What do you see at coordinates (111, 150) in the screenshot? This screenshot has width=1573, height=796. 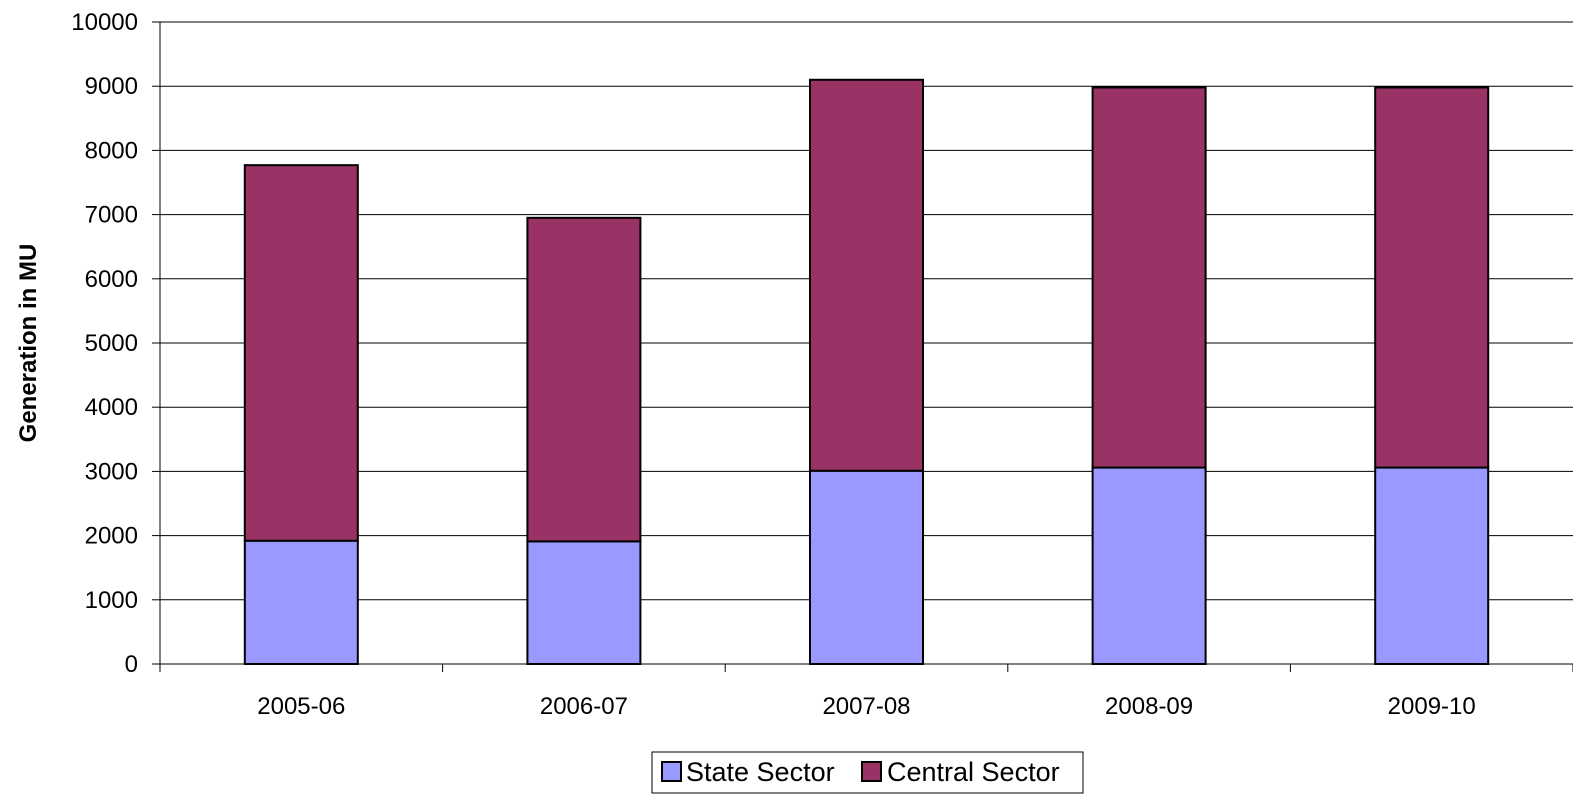 I see `y-tick-label: 8000` at bounding box center [111, 150].